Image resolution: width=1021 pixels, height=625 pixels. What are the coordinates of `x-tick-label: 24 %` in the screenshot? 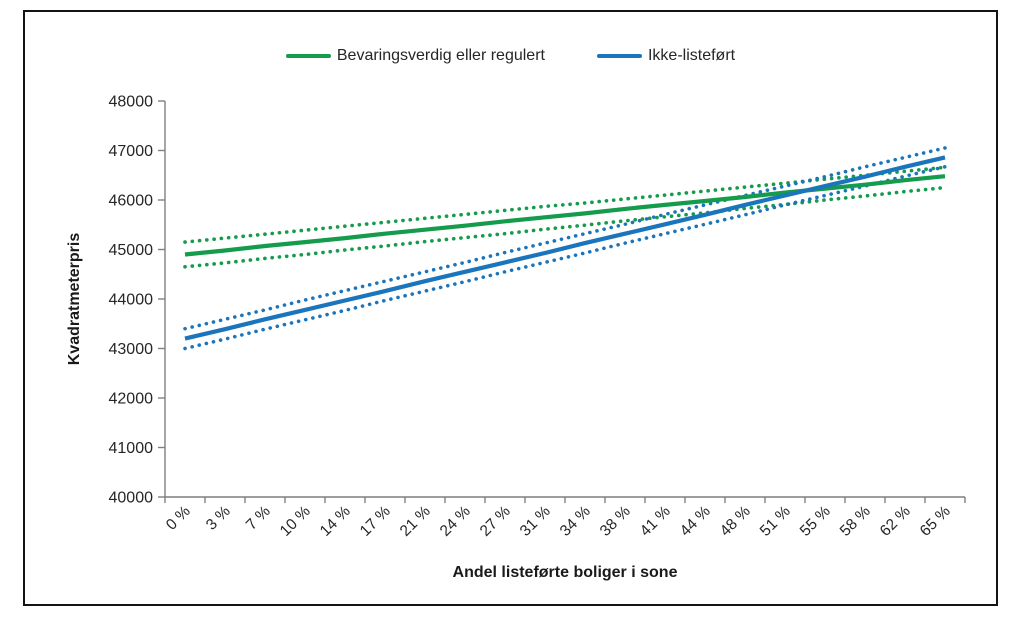 It's located at (455, 521).